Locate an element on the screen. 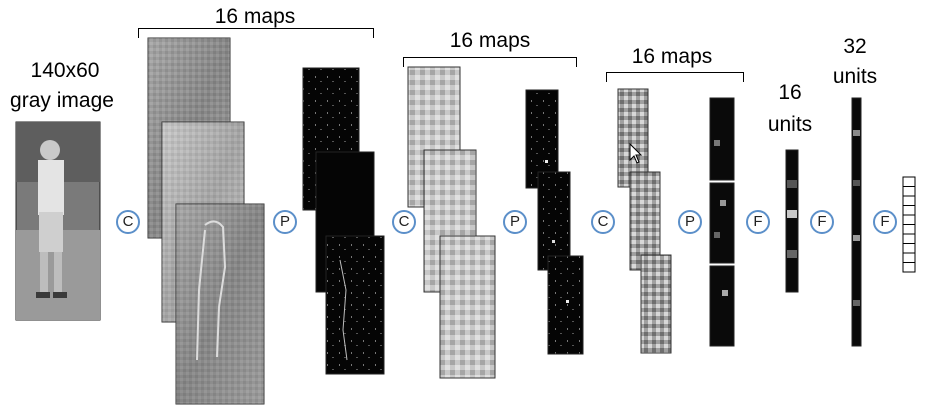 This screenshot has height=418, width=932. stage3-conv-maps is located at coordinates (644, 221).